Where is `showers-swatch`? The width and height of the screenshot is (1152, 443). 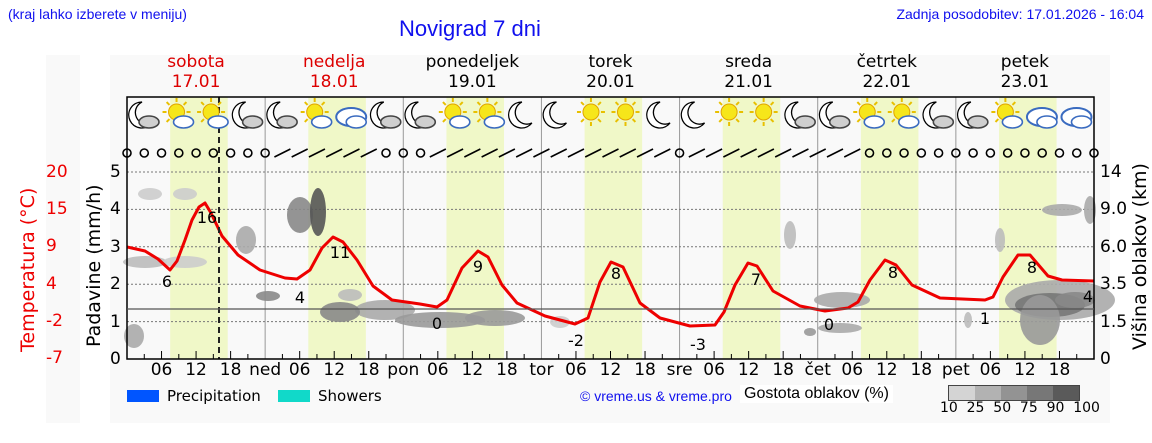
showers-swatch is located at coordinates (294, 396).